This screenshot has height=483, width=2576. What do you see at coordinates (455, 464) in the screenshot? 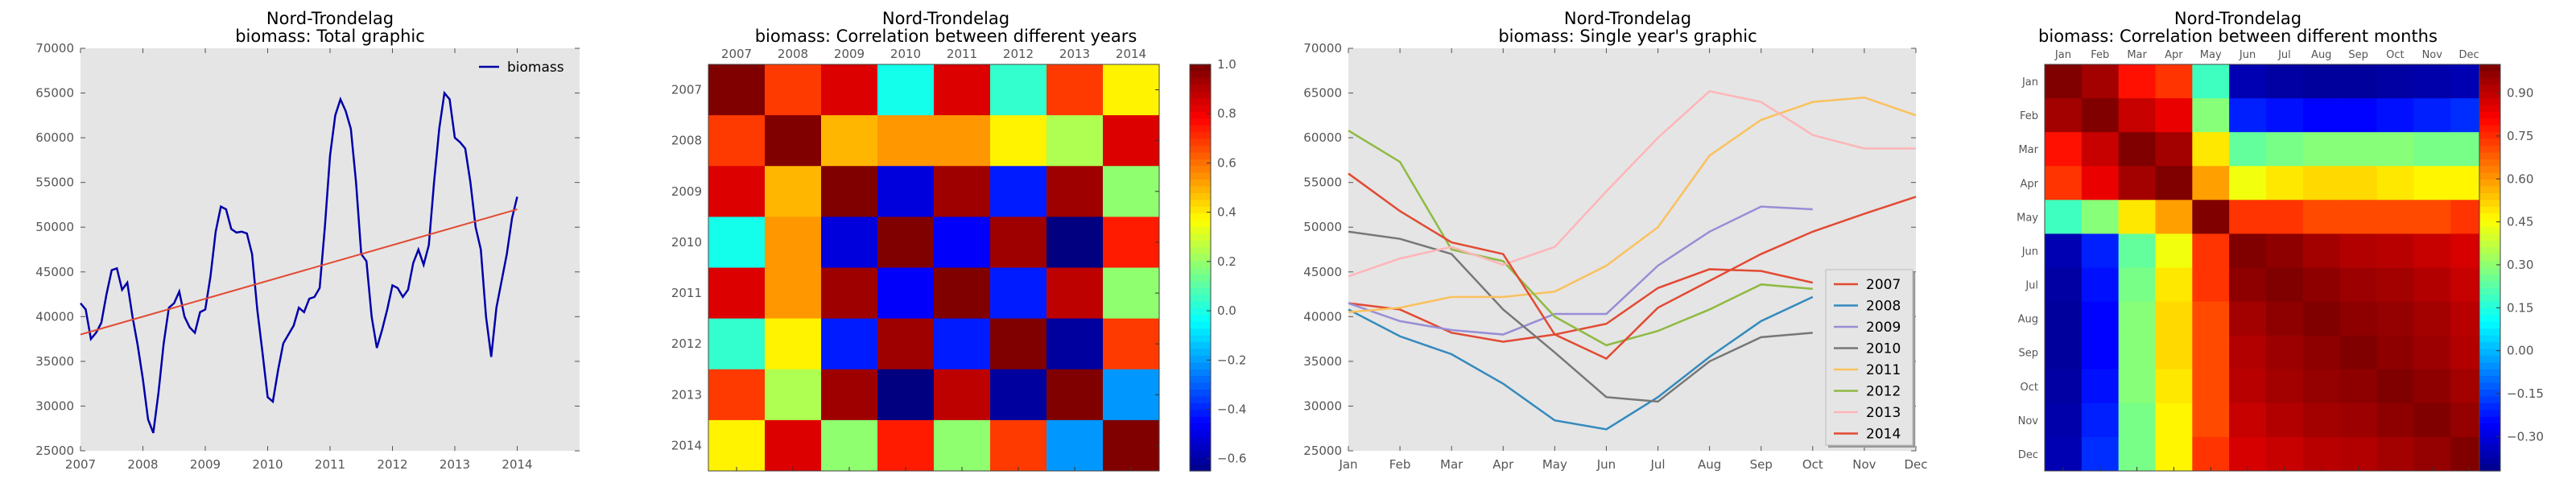
I see `x-tick-label: 2013` at bounding box center [455, 464].